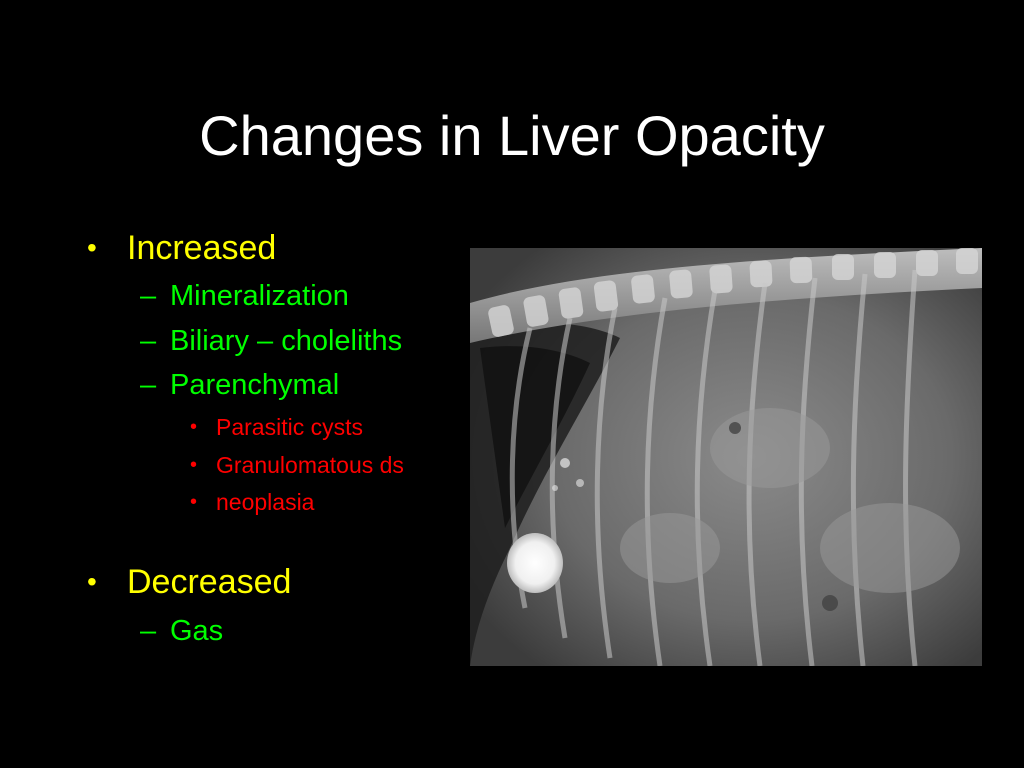 This screenshot has height=768, width=1024. I want to click on sub-bullet-label: Mineralization, so click(259, 296).